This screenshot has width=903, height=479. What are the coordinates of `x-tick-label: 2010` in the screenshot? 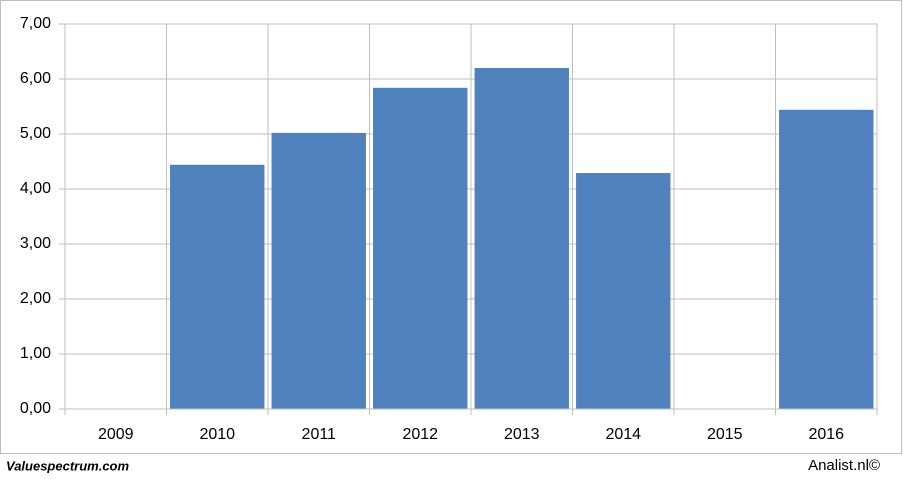 It's located at (217, 434).